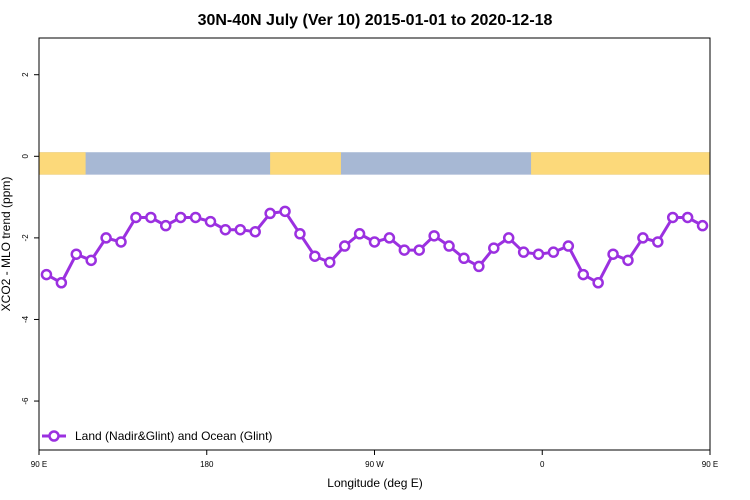 The image size is (750, 500). What do you see at coordinates (374, 163) in the screenshot?
I see `land-ocean-band` at bounding box center [374, 163].